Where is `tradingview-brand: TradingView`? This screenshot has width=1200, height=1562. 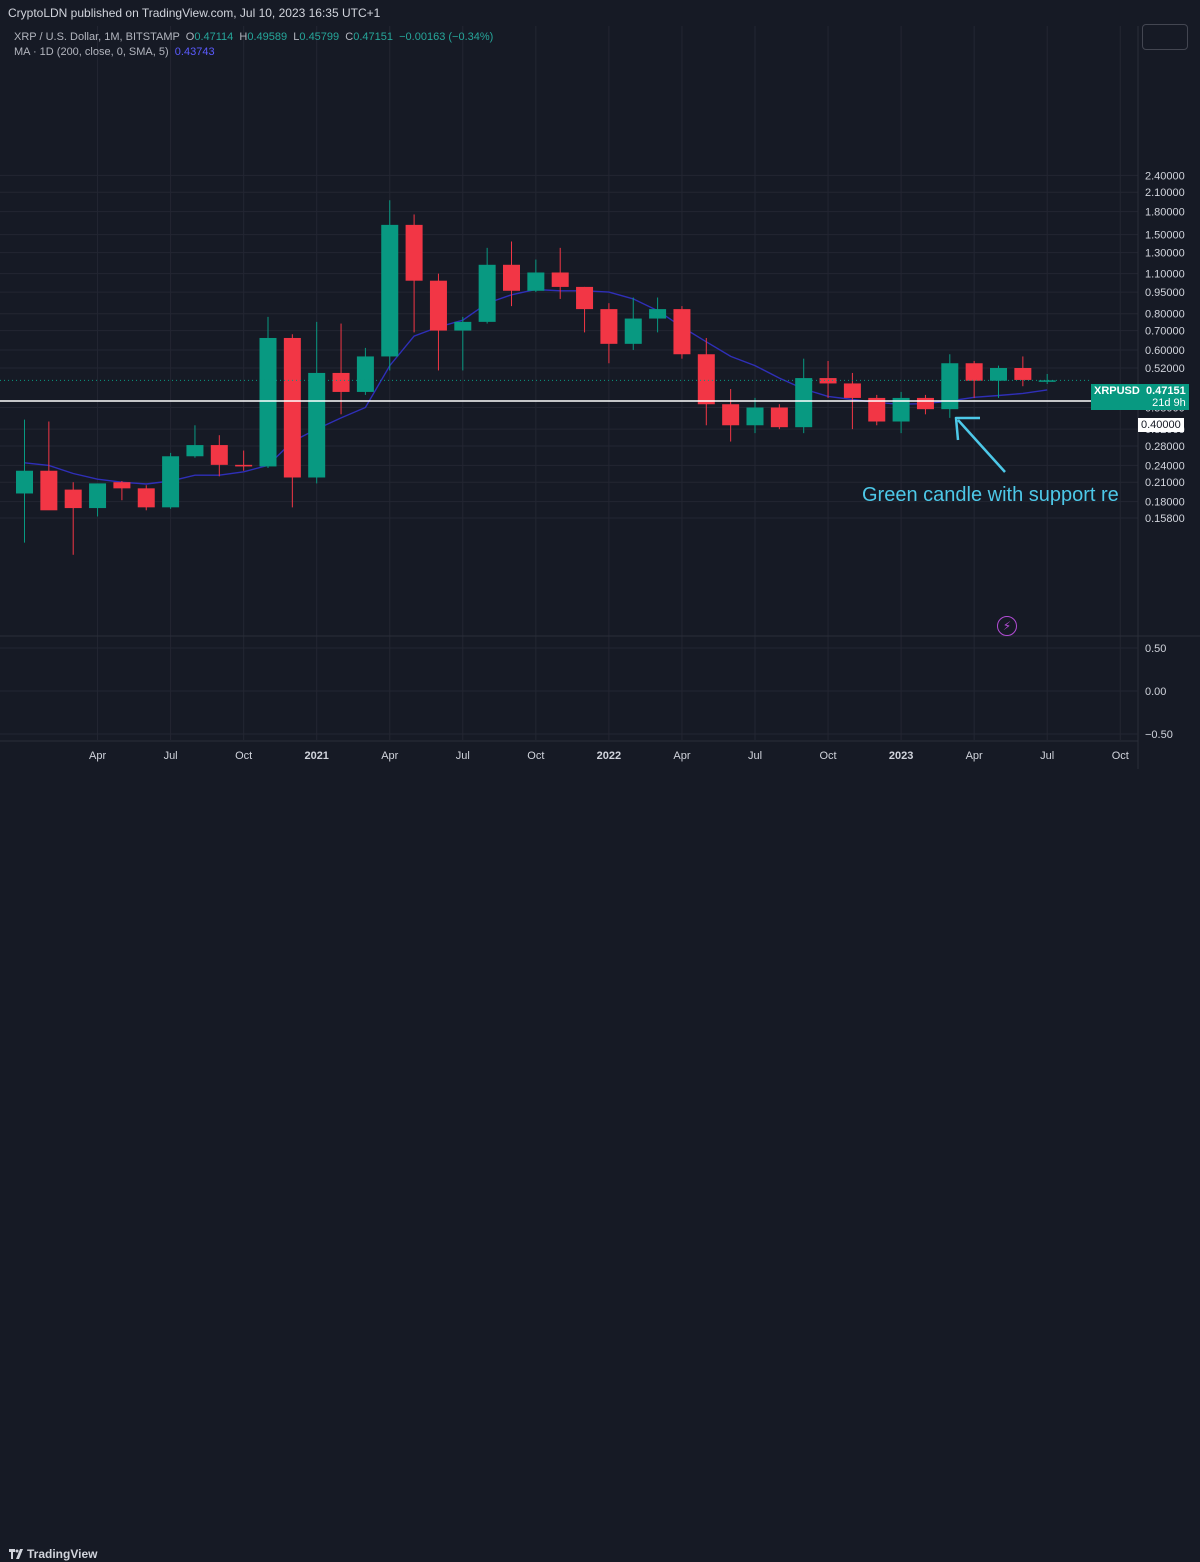
tradingview-brand: TradingView is located at coordinates (62, 1554).